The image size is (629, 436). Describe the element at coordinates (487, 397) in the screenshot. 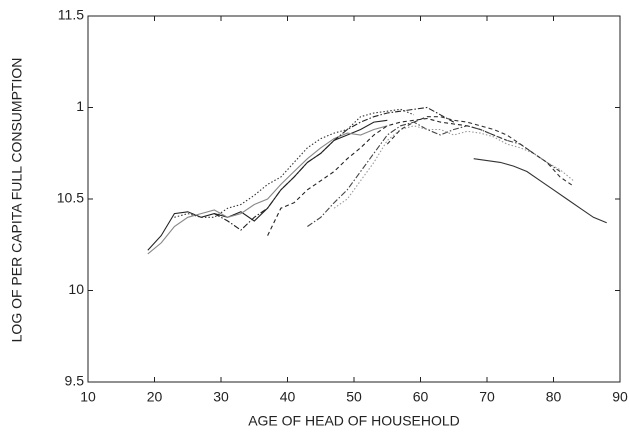

I see `x-tick-label: 70` at that location.